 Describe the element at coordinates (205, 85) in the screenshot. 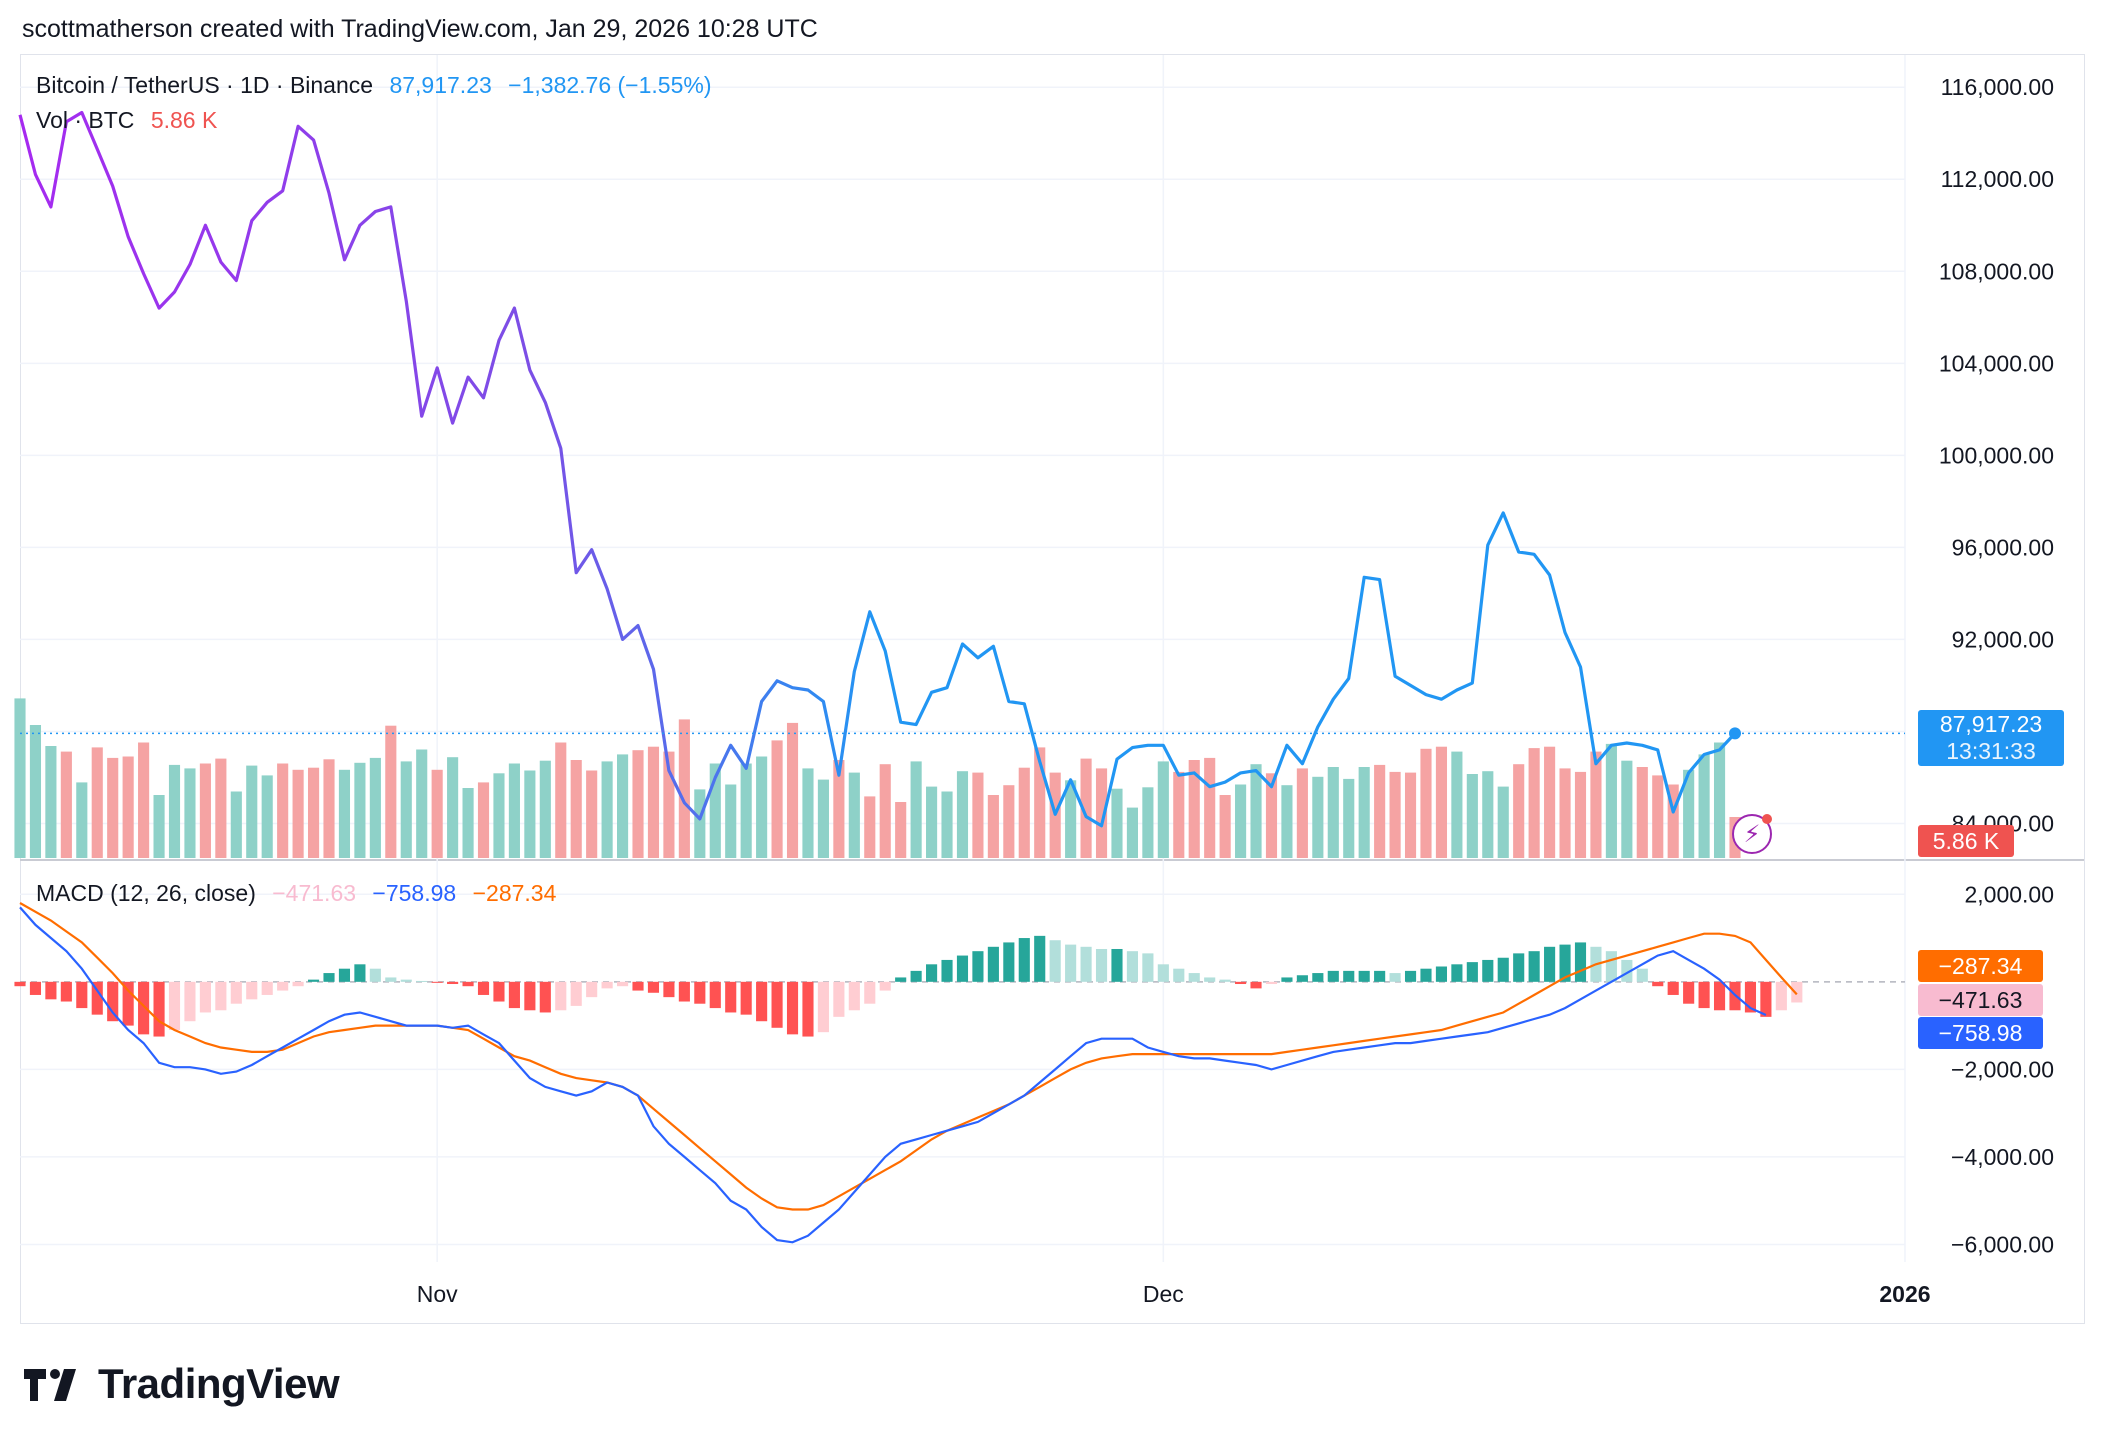

I see `symbol-name: Bitcoin / TetherUS · 1D · Binance` at that location.